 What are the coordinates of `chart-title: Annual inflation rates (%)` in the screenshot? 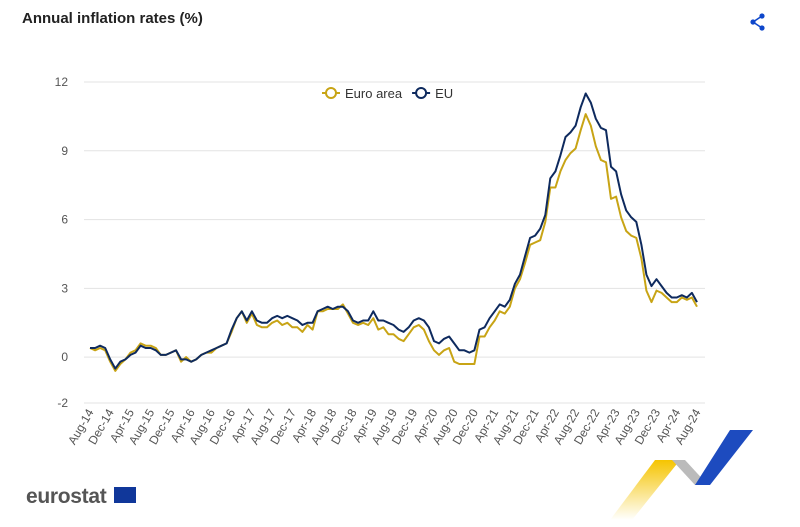 It's located at (112, 18).